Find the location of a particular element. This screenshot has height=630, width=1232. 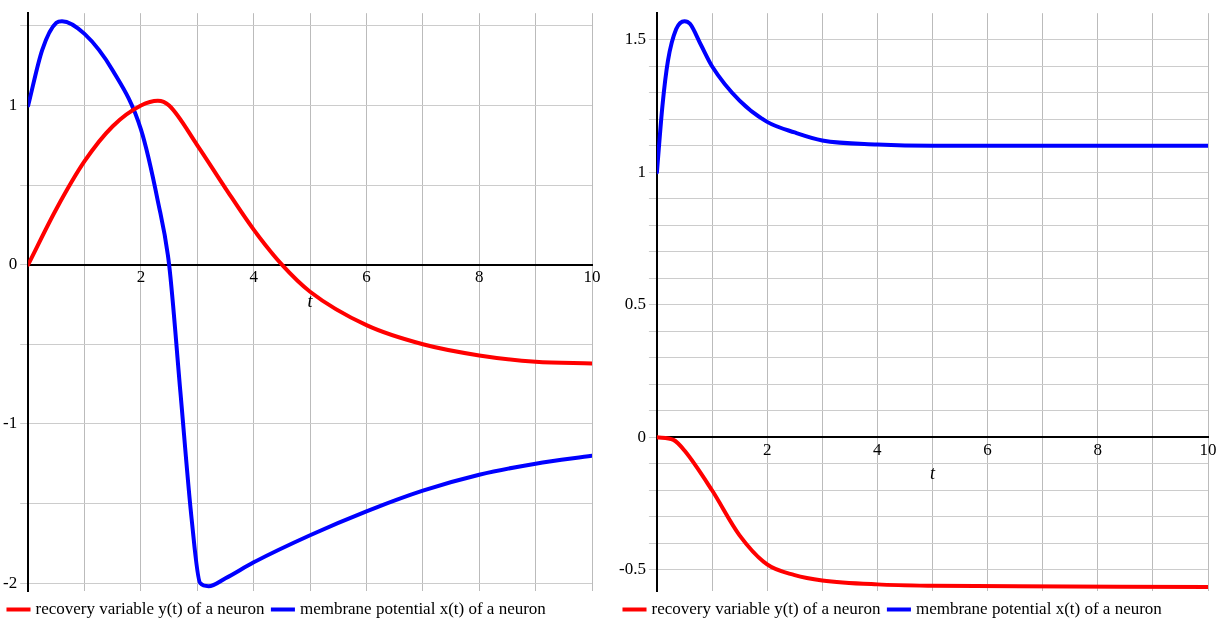

y-tick-label: 1.5 is located at coordinates (635, 39).